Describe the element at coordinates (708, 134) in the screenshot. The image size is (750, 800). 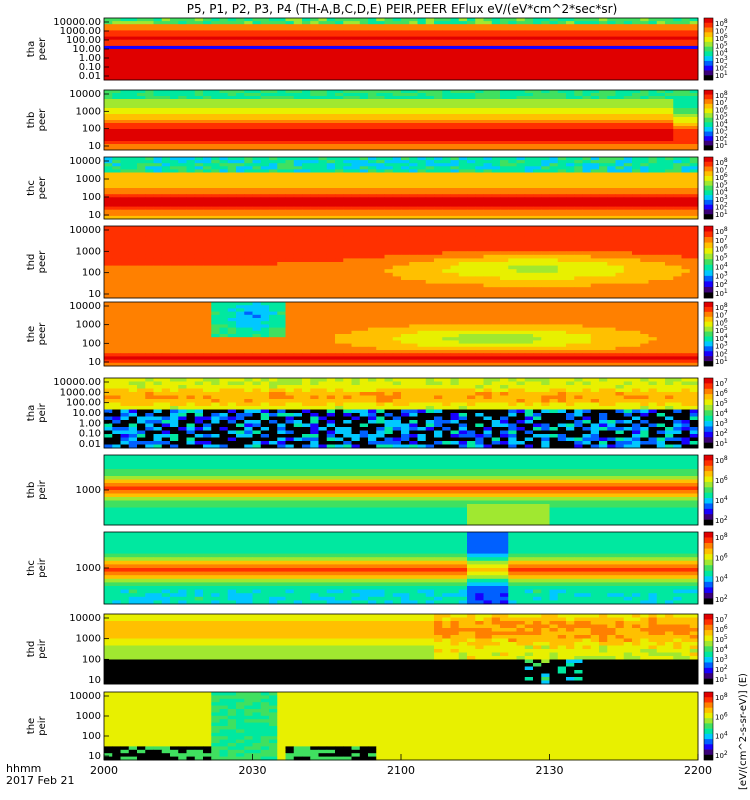
I see `colorbar-swatch` at that location.